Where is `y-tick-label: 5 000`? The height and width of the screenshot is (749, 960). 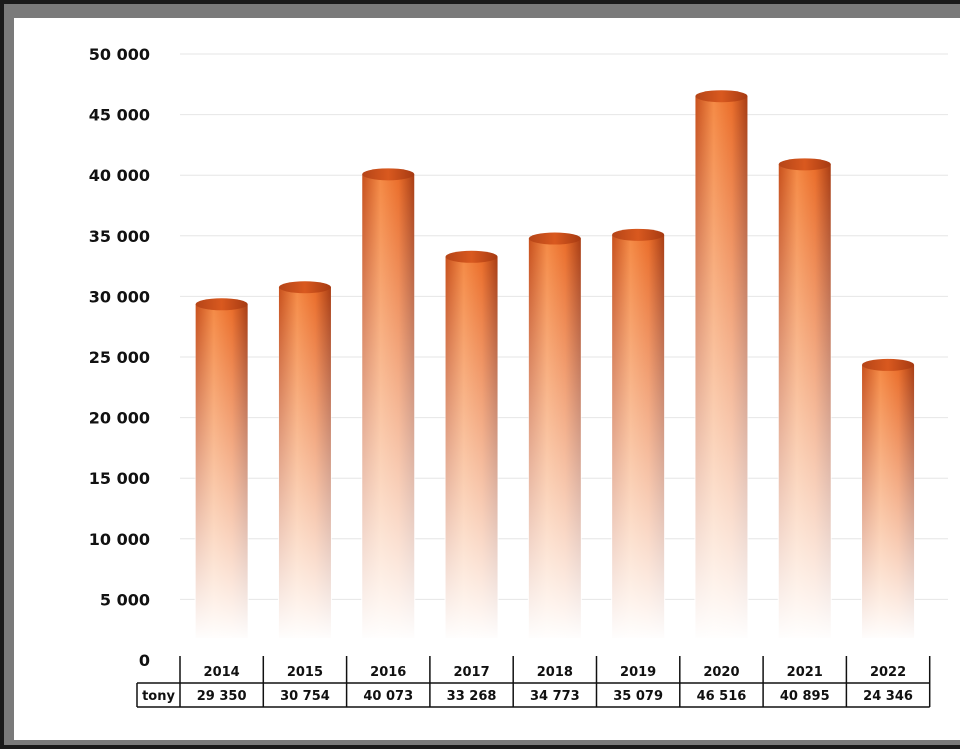 y-tick-label: 5 000 is located at coordinates (125, 599).